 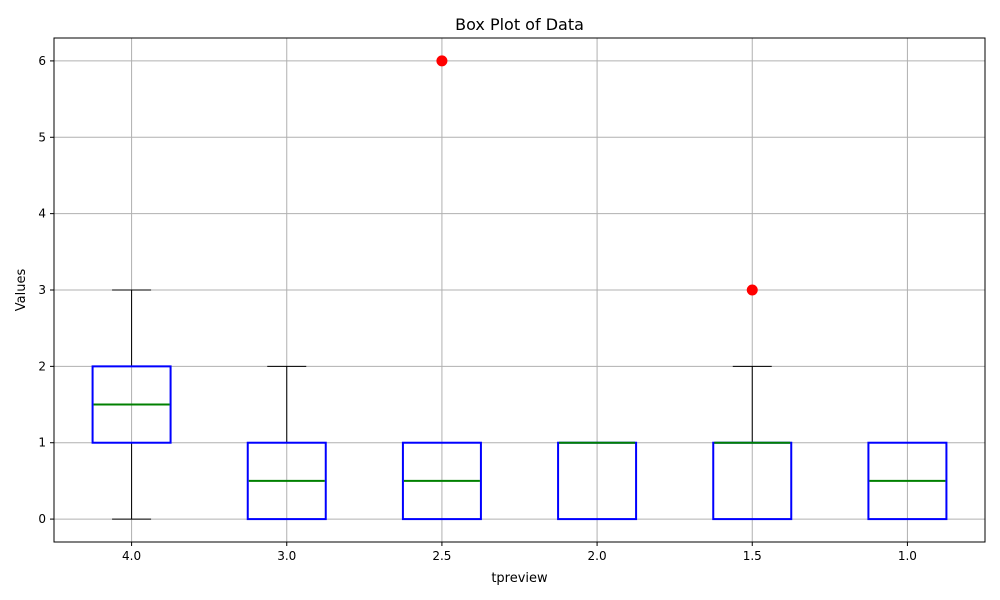 I want to click on chart-title: Box Plot of Data, so click(x=519, y=24).